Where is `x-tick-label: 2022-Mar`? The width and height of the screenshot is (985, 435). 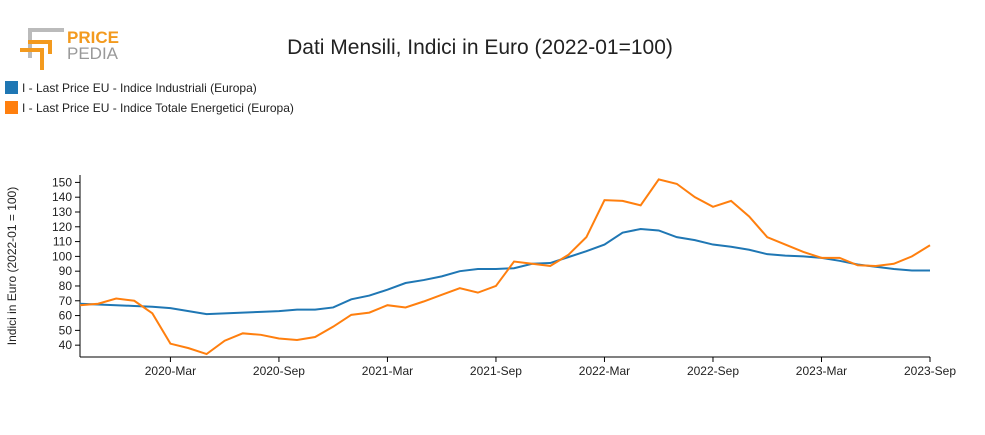 x-tick-label: 2022-Mar is located at coordinates (604, 371).